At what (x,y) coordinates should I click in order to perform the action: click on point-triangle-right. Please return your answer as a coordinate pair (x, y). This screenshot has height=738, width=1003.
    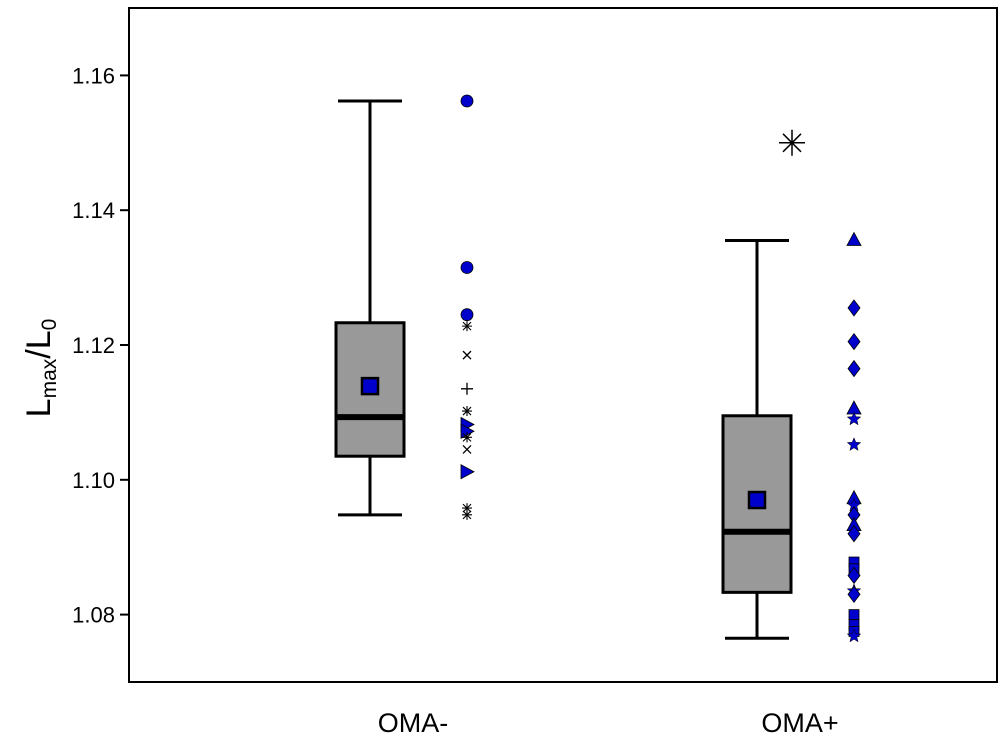
    Looking at the image, I should click on (467, 472).